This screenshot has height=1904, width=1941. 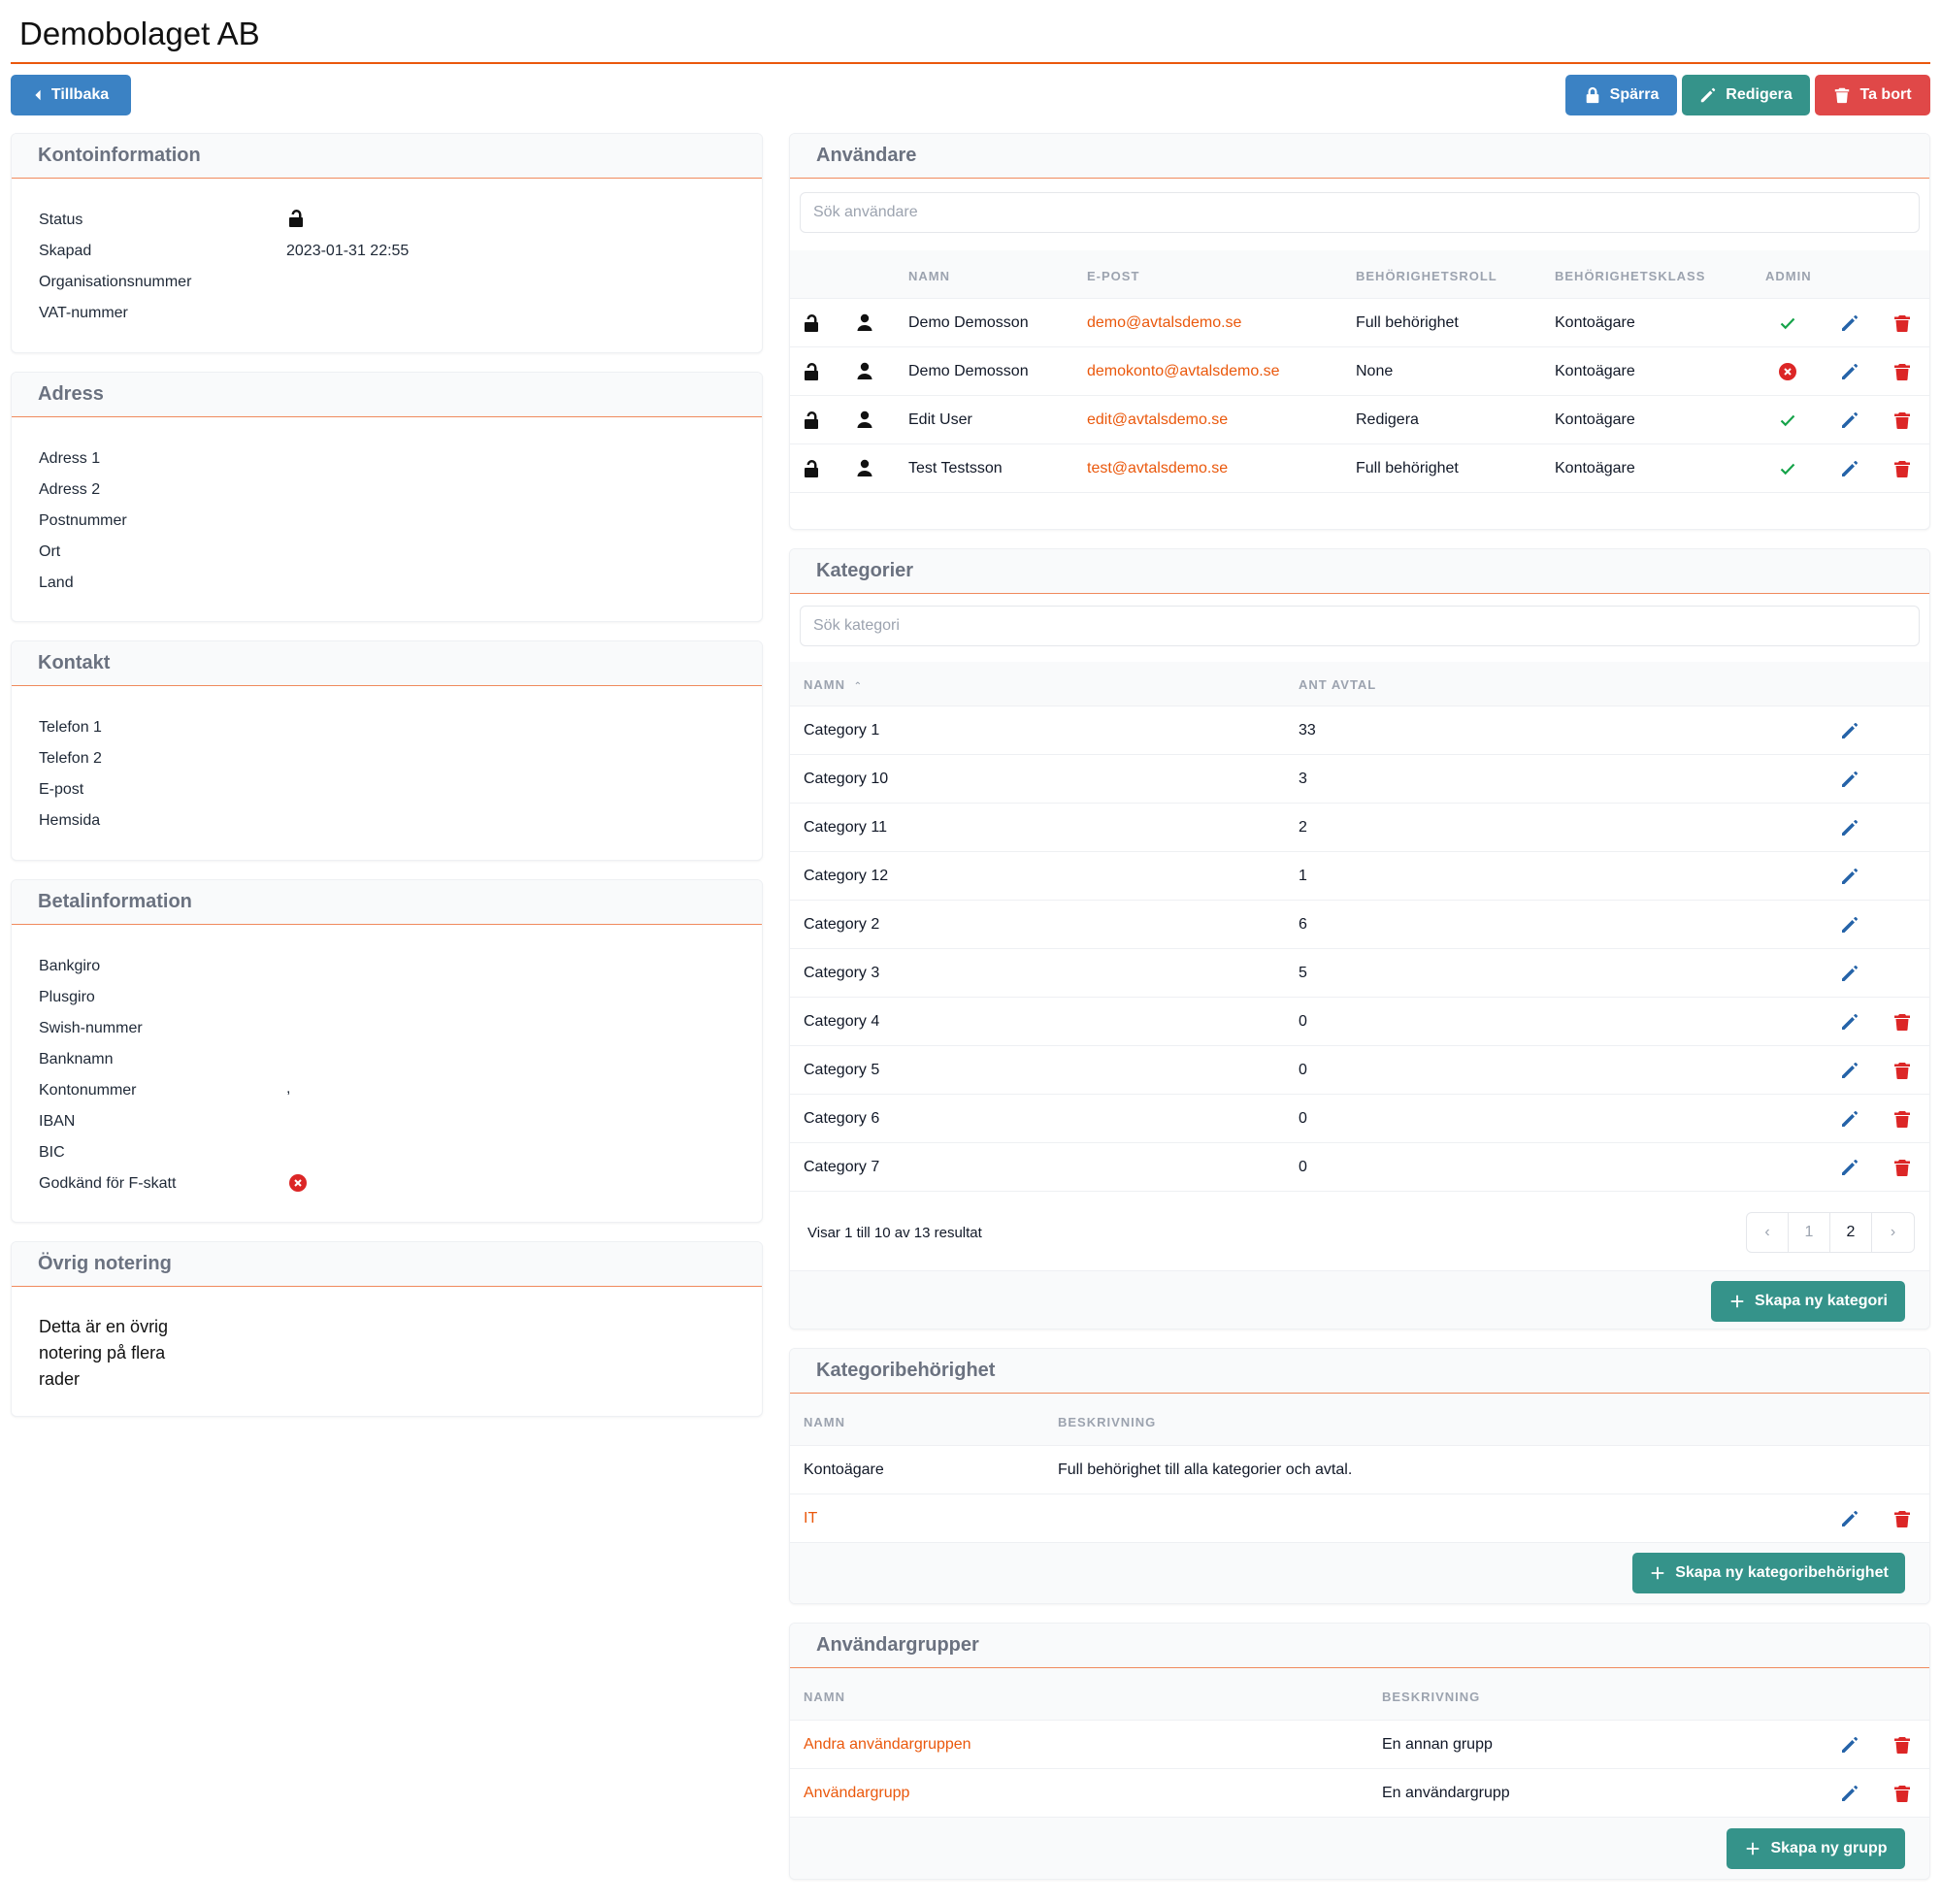 What do you see at coordinates (70, 458) in the screenshot?
I see `address1-label: Adress 1` at bounding box center [70, 458].